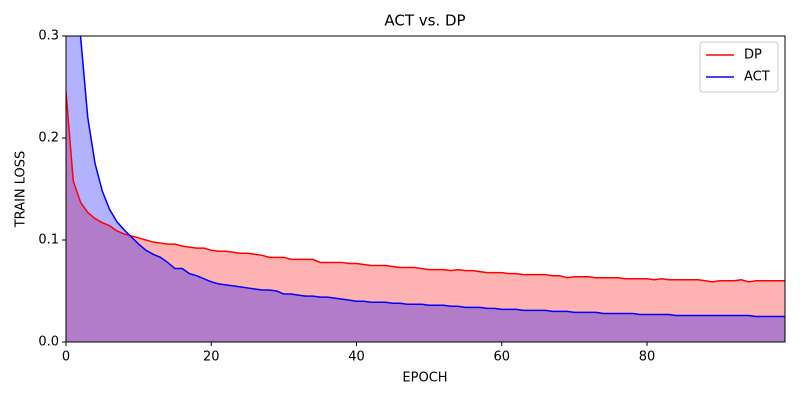  Describe the element at coordinates (48, 36) in the screenshot. I see `y-tick-label: 0.3` at that location.